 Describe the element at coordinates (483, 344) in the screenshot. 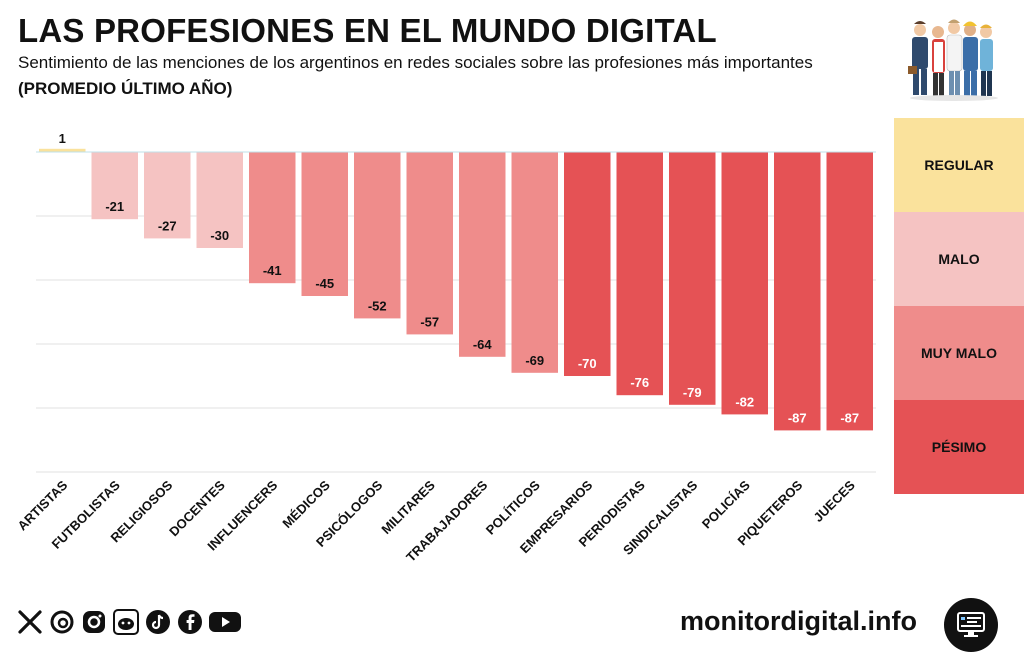

I see `data-label: -64` at that location.